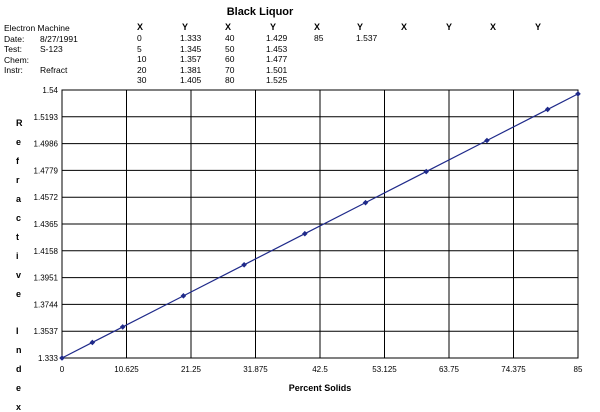 The image size is (600, 412). What do you see at coordinates (14, 38) in the screenshot?
I see `info-label: Date:` at bounding box center [14, 38].